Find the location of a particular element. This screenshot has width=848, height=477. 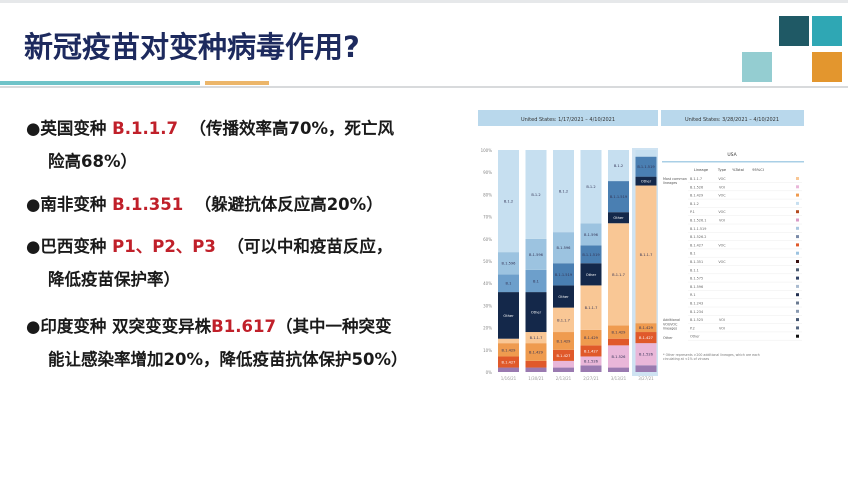

decor-square-light-teal is located at coordinates (757, 67).